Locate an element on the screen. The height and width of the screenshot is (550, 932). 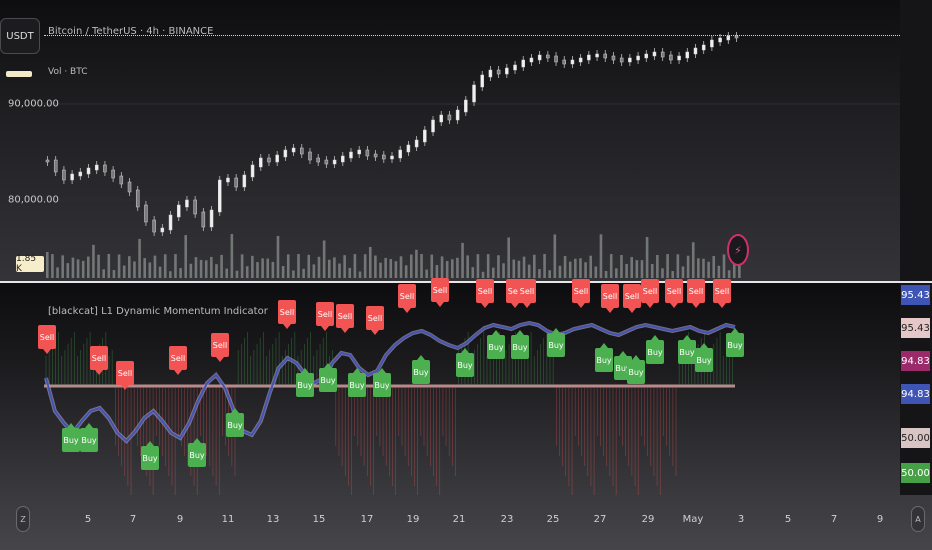
symbol-button: USDT is located at coordinates (20, 36).